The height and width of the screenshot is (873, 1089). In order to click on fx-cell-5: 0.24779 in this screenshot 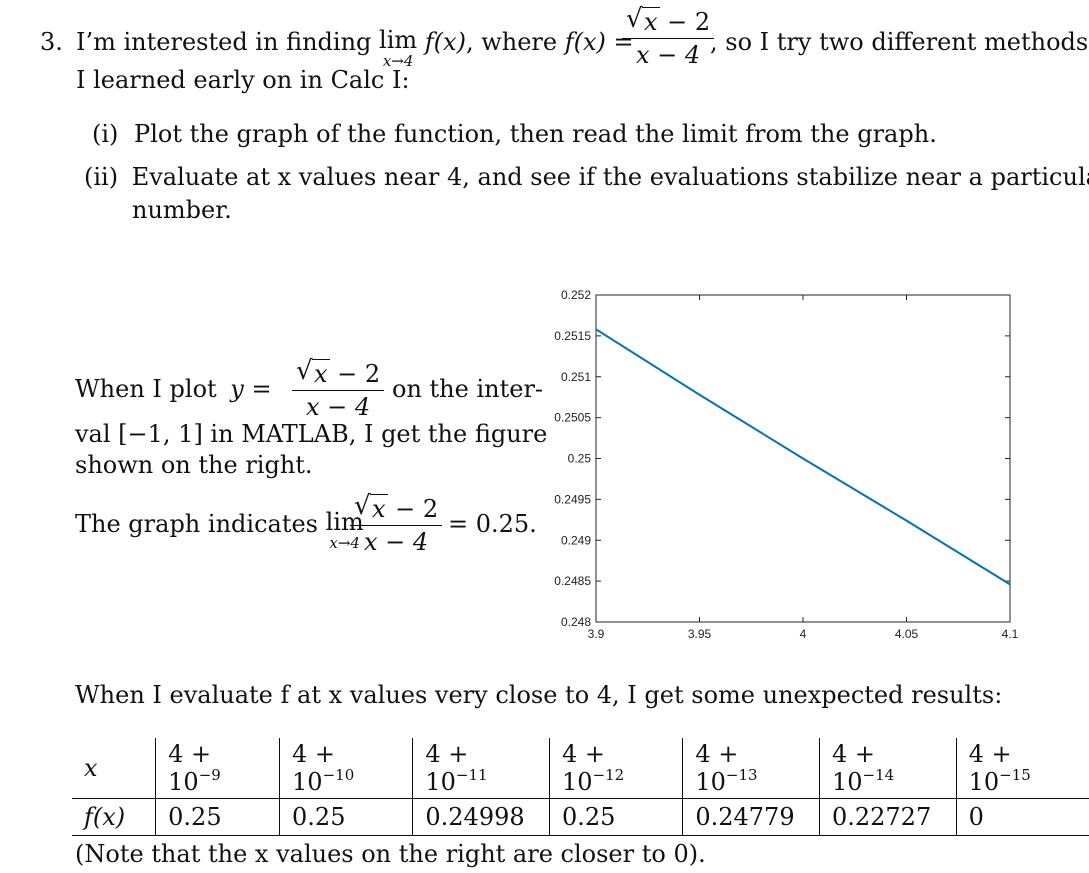, I will do `click(751, 817)`.